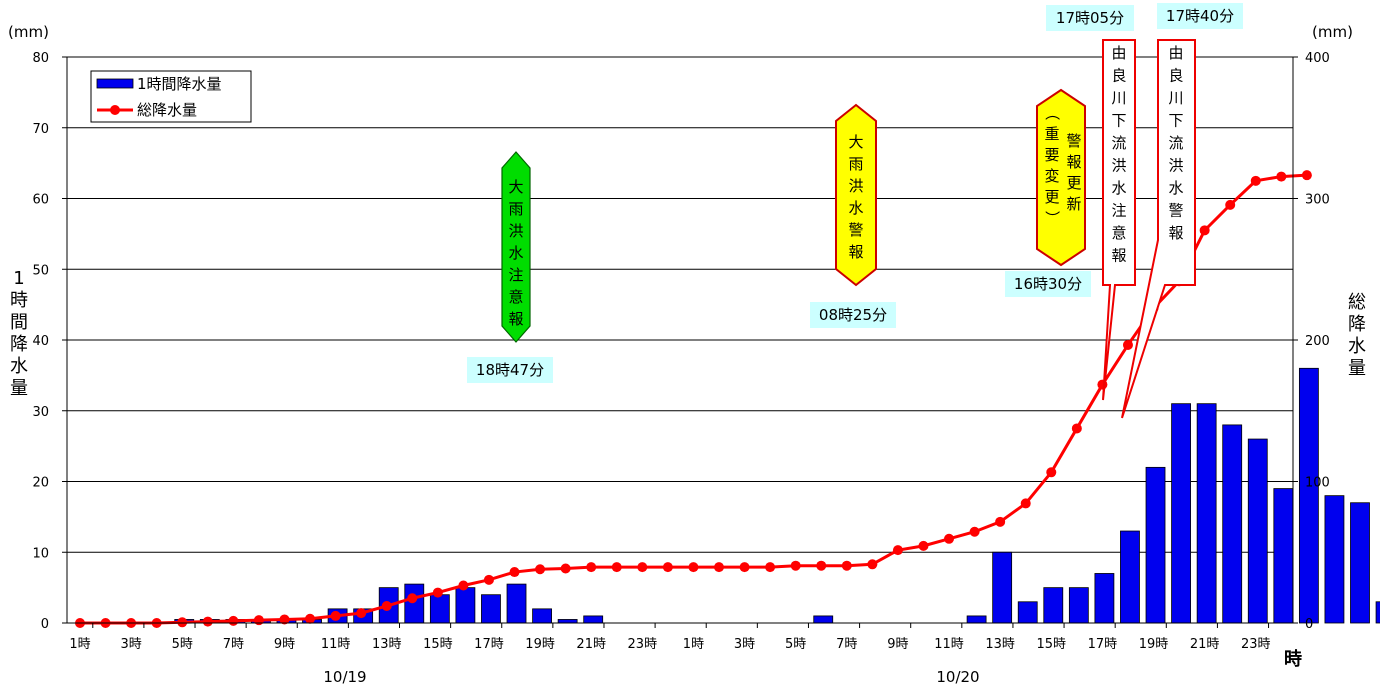 Image resolution: width=1380 pixels, height=690 pixels. What do you see at coordinates (1052, 112) in the screenshot?
I see `annotation-char: （` at bounding box center [1052, 112].